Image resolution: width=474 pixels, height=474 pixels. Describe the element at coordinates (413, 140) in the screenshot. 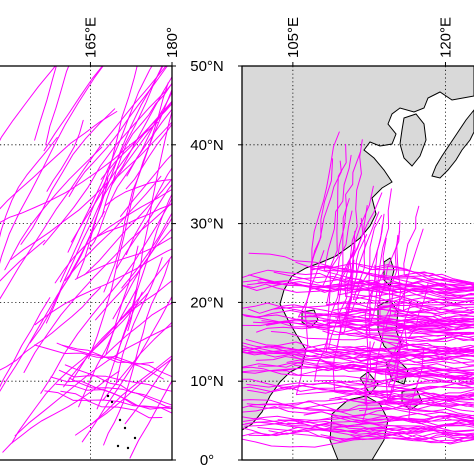

I see `land-korea` at that location.